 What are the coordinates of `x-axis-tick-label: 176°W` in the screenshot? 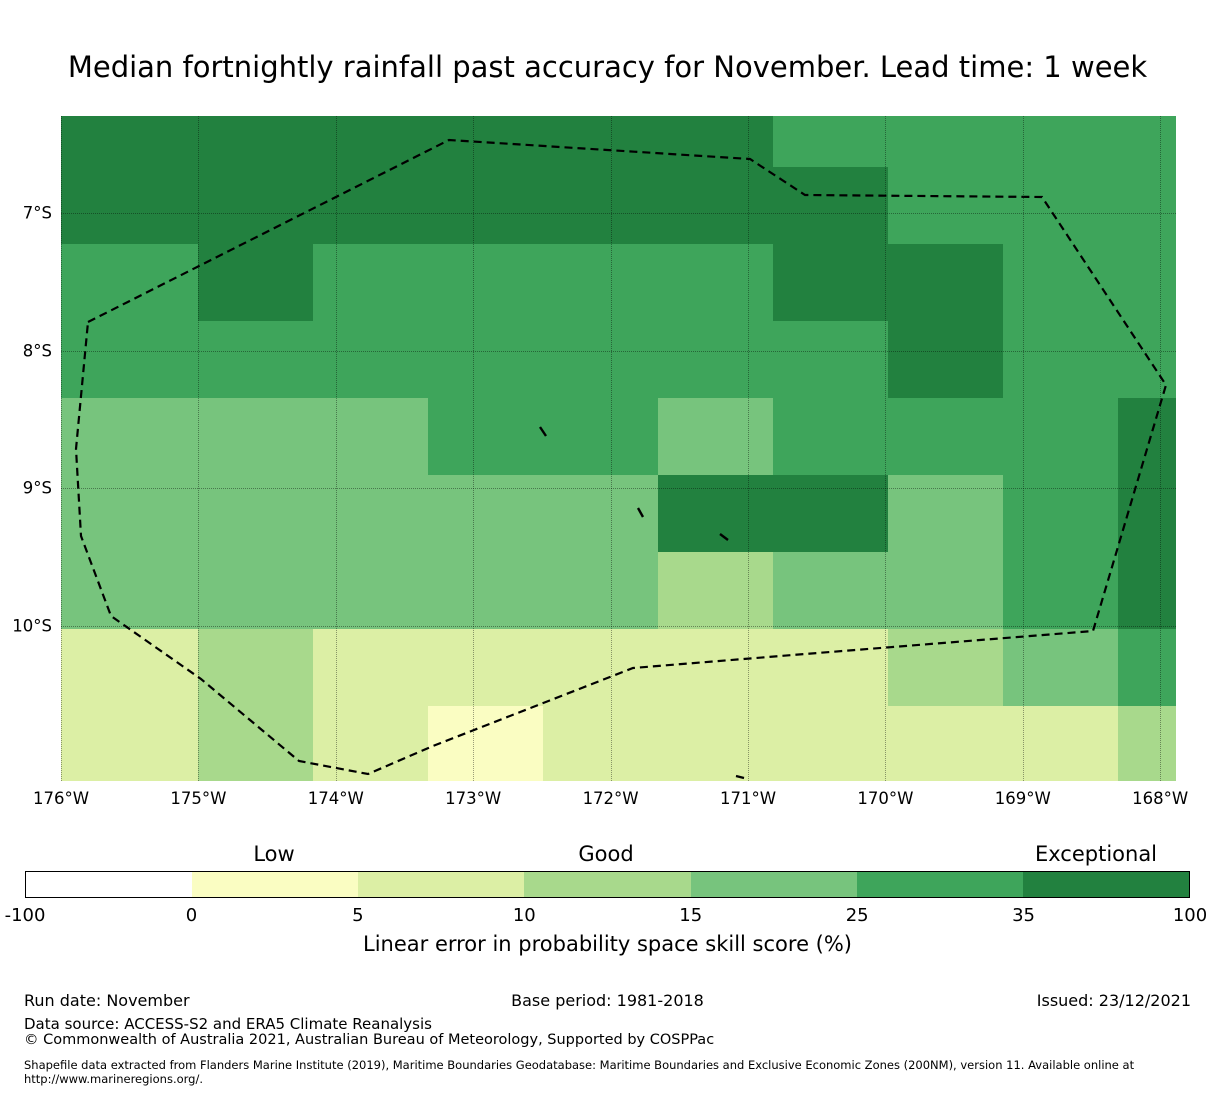 It's located at (61, 798).